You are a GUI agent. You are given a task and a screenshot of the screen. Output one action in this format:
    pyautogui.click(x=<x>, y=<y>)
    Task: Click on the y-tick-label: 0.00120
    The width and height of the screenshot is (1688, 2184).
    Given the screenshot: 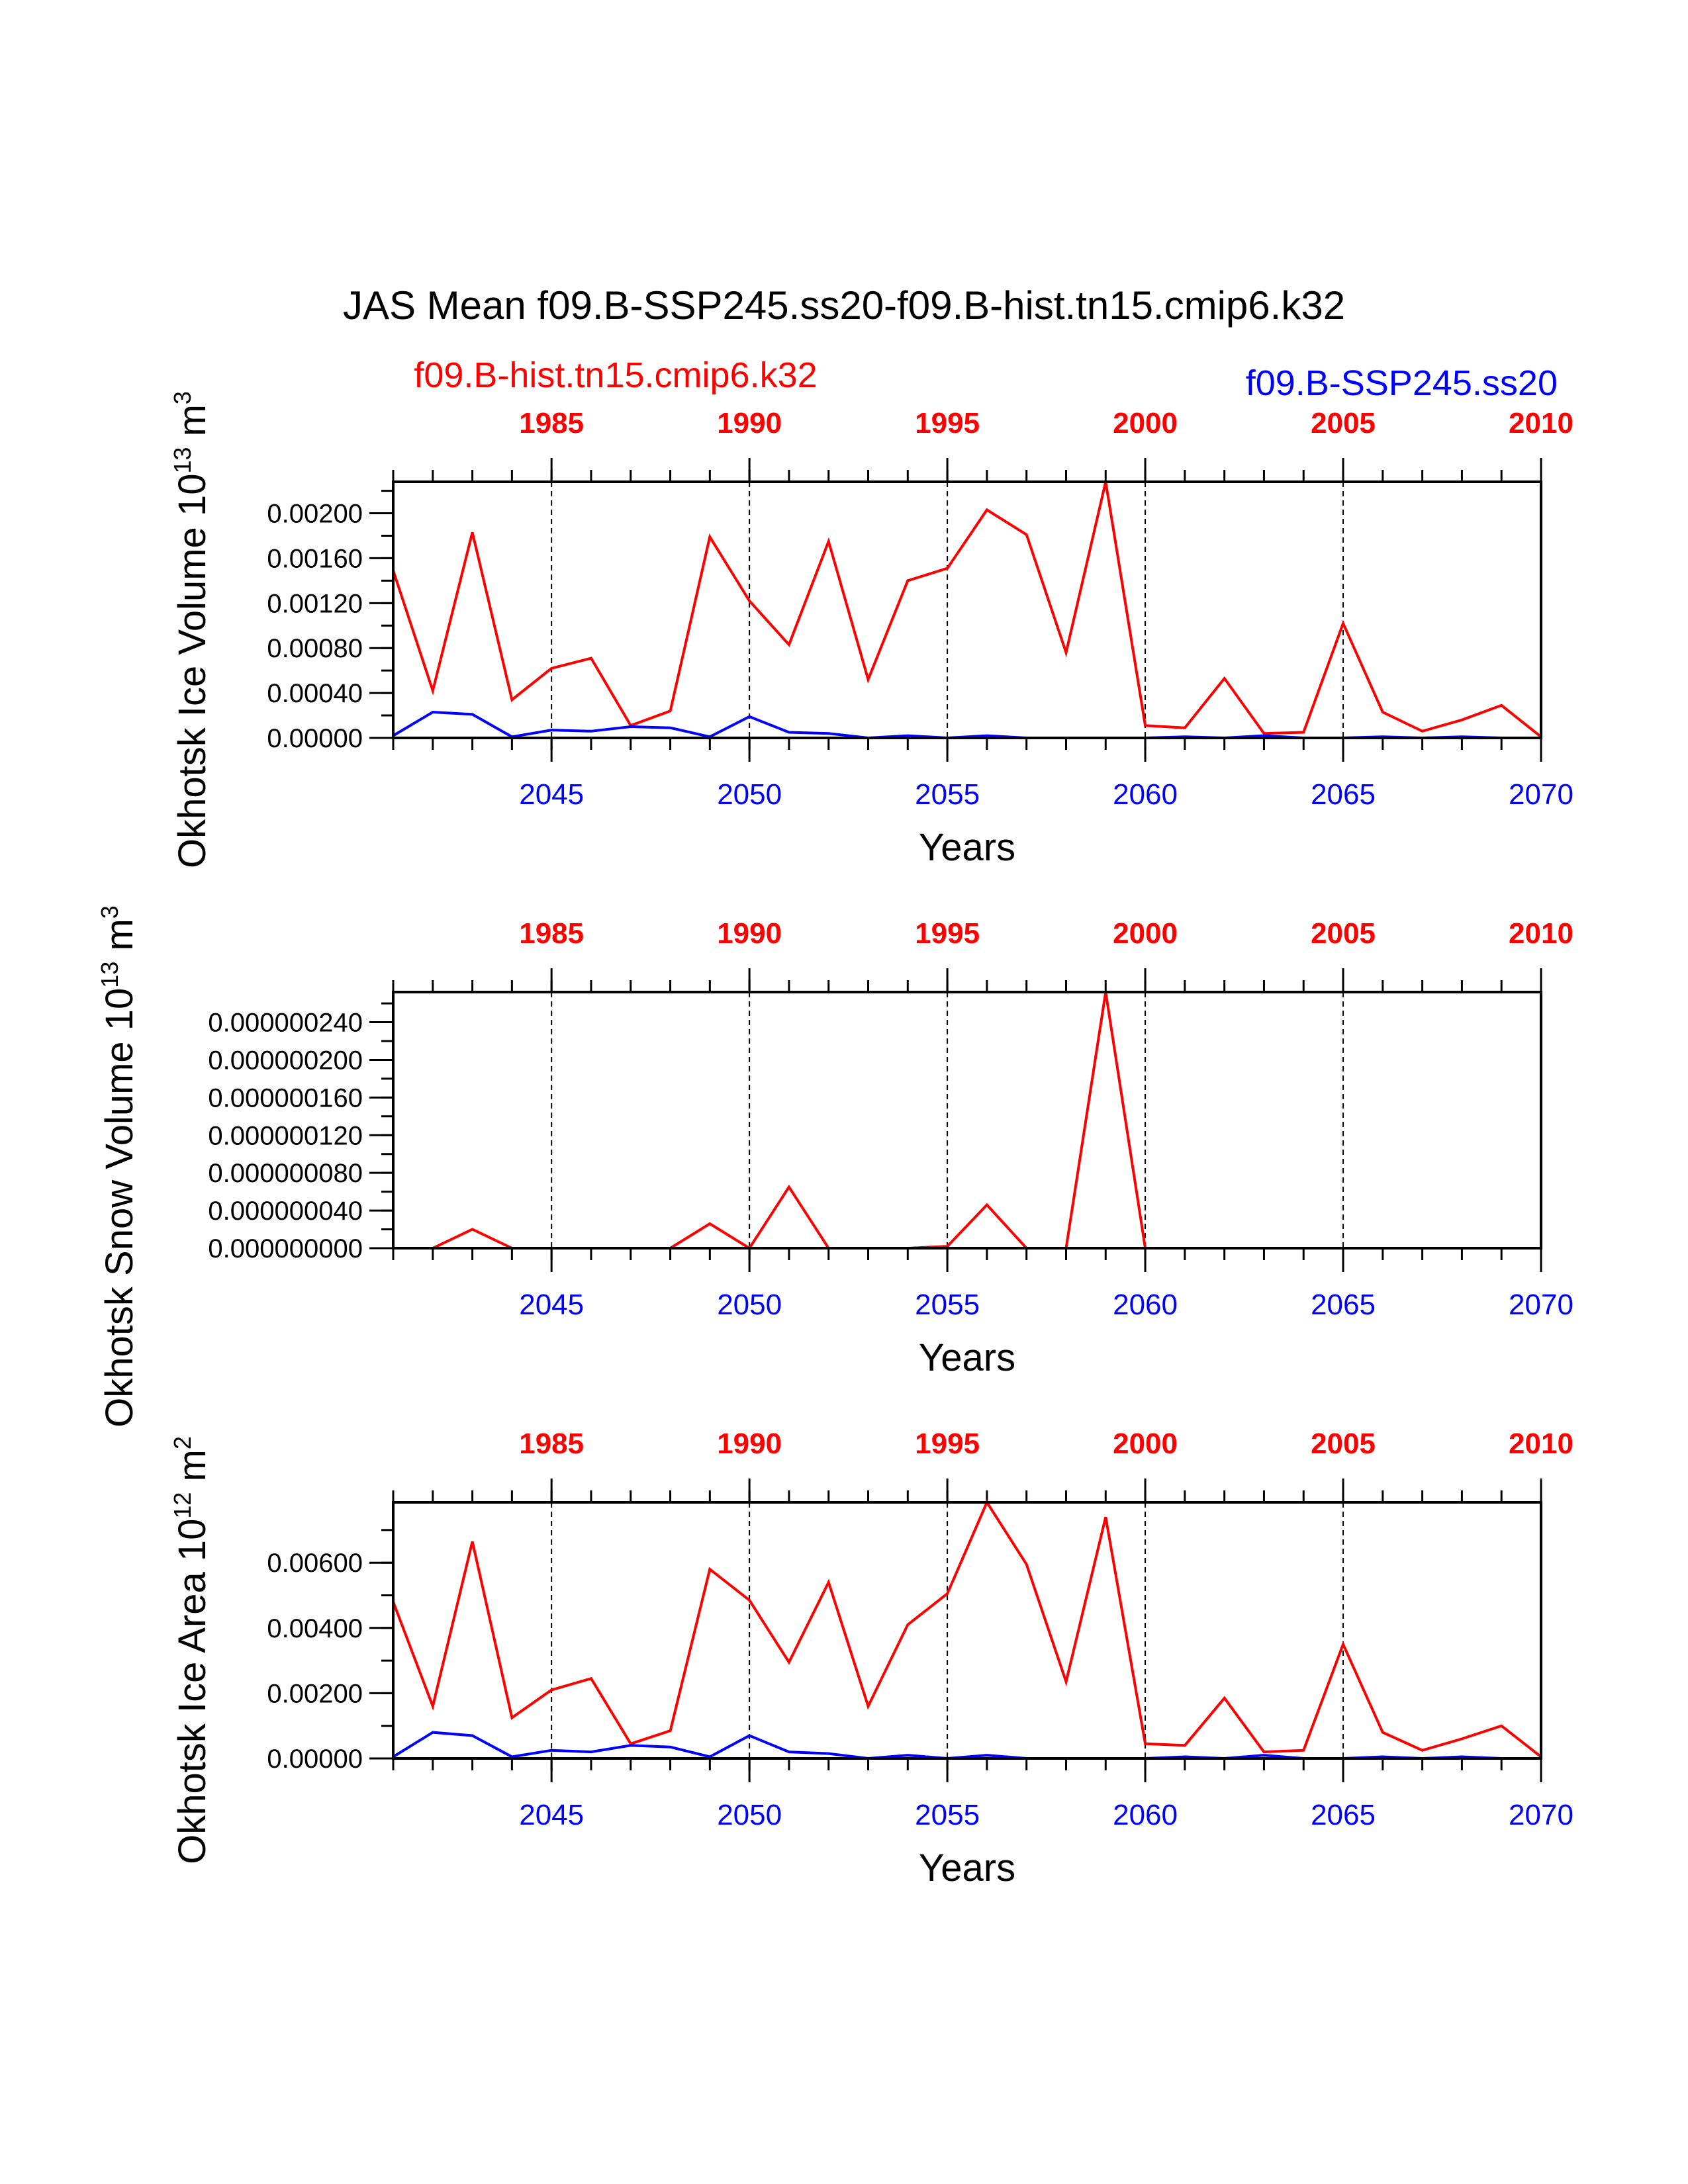 What is the action you would take?
    pyautogui.click(x=315, y=603)
    